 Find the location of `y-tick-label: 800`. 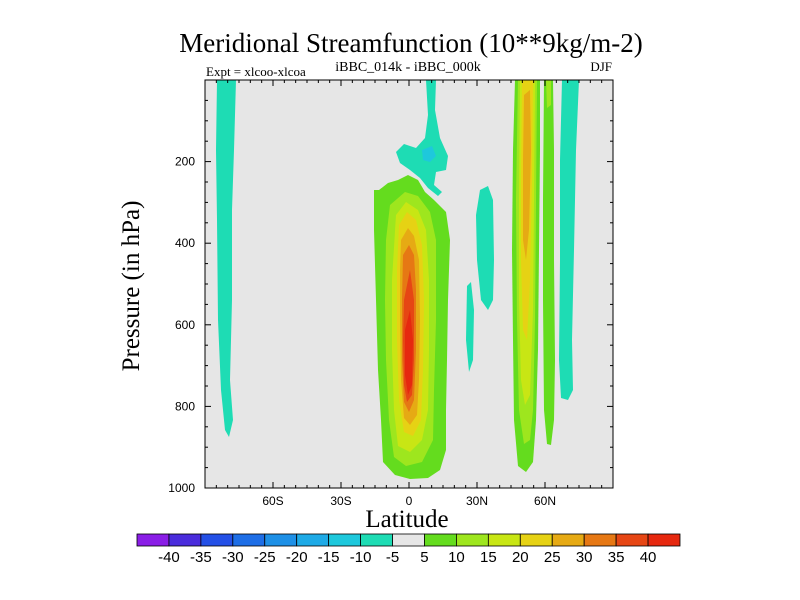

y-tick-label: 800 is located at coordinates (185, 406).